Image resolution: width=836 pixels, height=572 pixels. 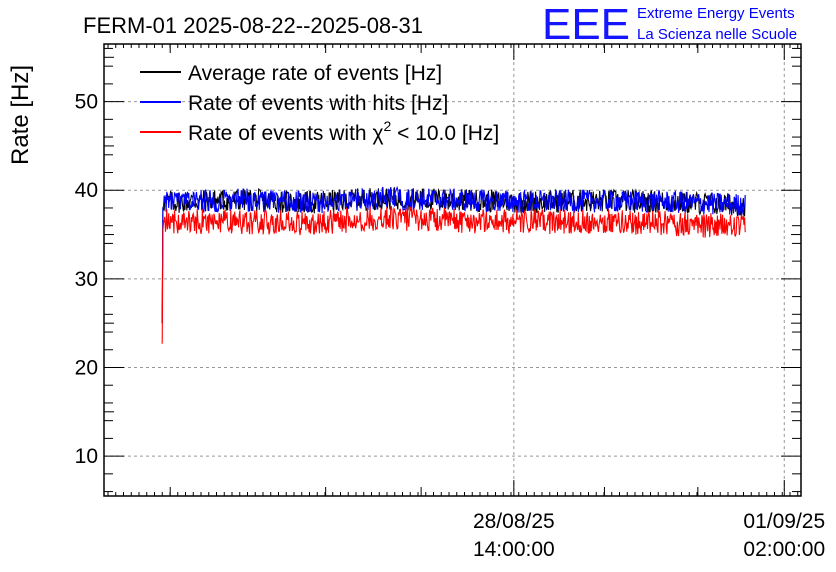 I want to click on x-tick-label-date-0: 28/08/25, so click(x=514, y=521).